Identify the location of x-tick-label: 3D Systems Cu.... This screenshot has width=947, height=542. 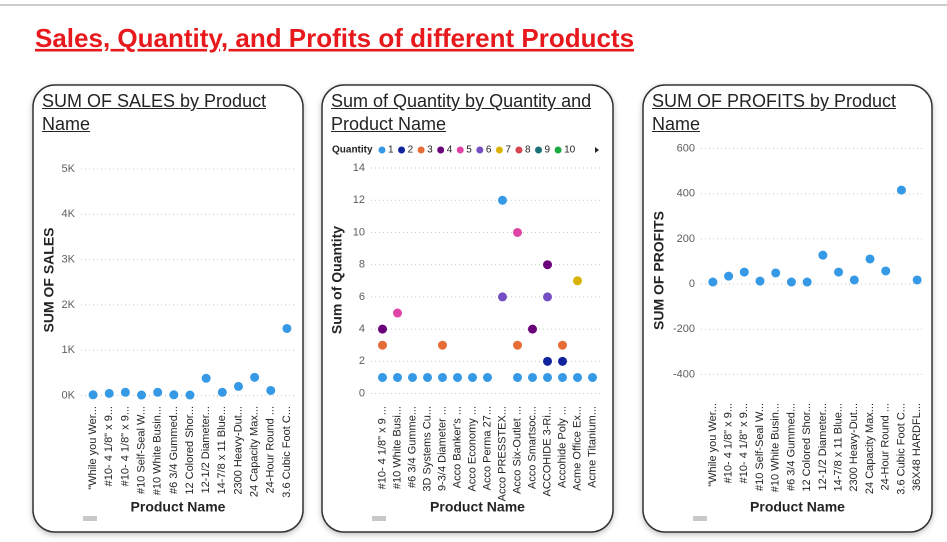
(427, 449).